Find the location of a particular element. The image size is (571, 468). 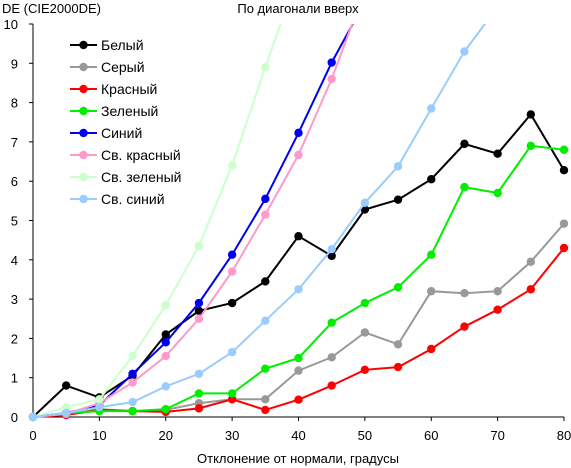

y-tick-label: 10 is located at coordinates (11, 24).